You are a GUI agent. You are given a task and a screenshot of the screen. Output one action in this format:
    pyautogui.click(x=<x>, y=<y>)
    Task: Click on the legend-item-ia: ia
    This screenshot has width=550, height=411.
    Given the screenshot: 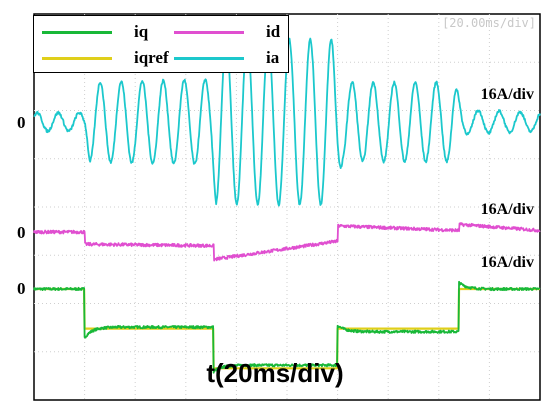 What is the action you would take?
    pyautogui.click(x=226, y=58)
    